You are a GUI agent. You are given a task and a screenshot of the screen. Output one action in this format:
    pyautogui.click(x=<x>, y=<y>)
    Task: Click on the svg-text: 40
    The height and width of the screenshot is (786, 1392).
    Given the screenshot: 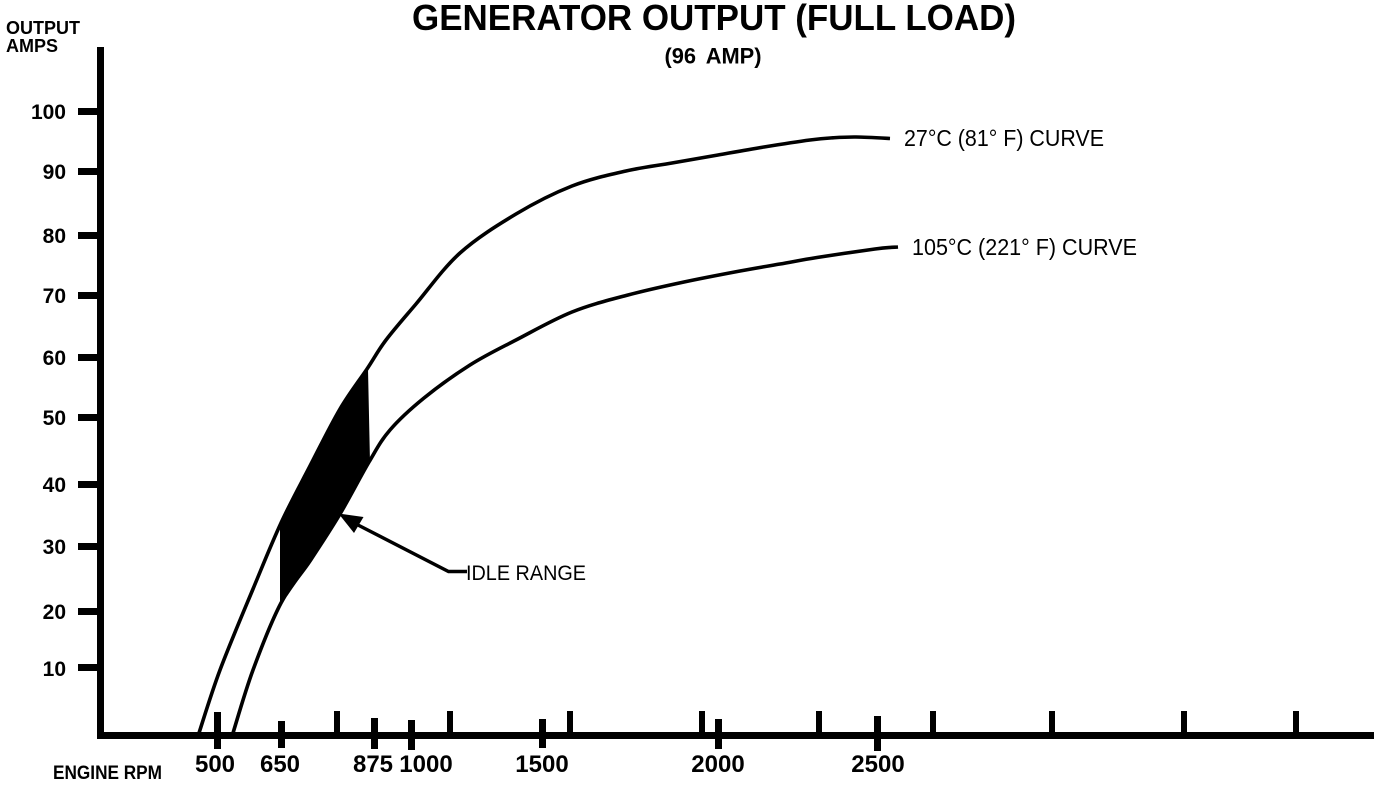 What is the action you would take?
    pyautogui.click(x=54, y=485)
    